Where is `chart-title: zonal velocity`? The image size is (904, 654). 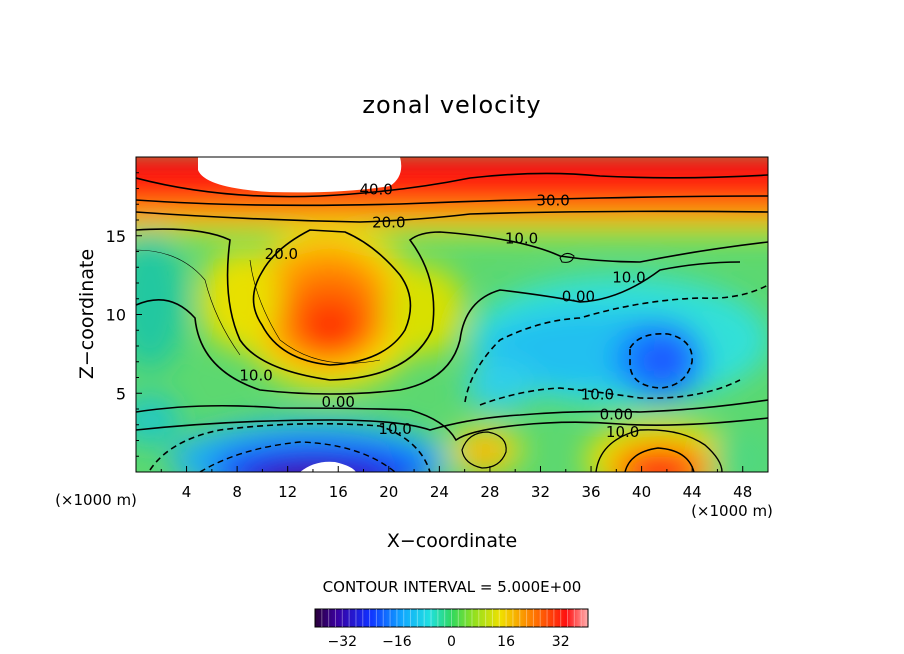
chart-title: zonal velocity is located at coordinates (451, 105).